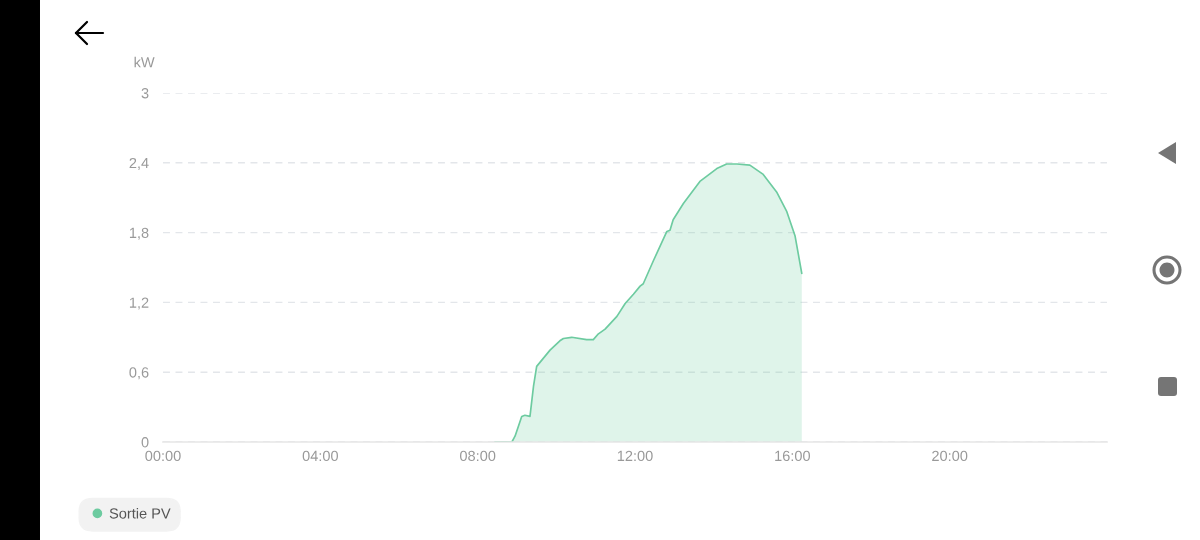  Describe the element at coordinates (145, 442) in the screenshot. I see `y-tick-label: 0` at that location.